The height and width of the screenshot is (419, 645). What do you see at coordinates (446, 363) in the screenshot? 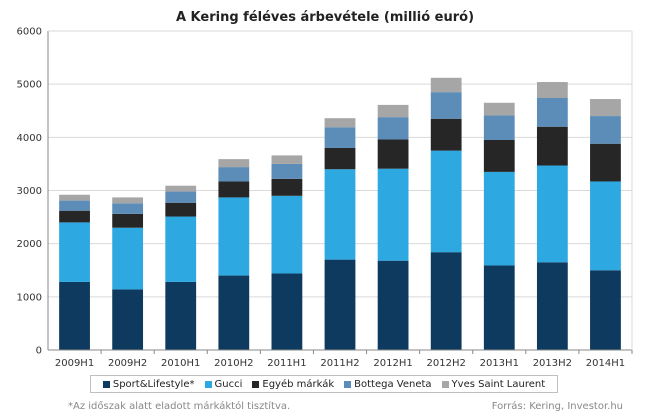
I see `x-tick-label: 2012H2` at bounding box center [446, 363].